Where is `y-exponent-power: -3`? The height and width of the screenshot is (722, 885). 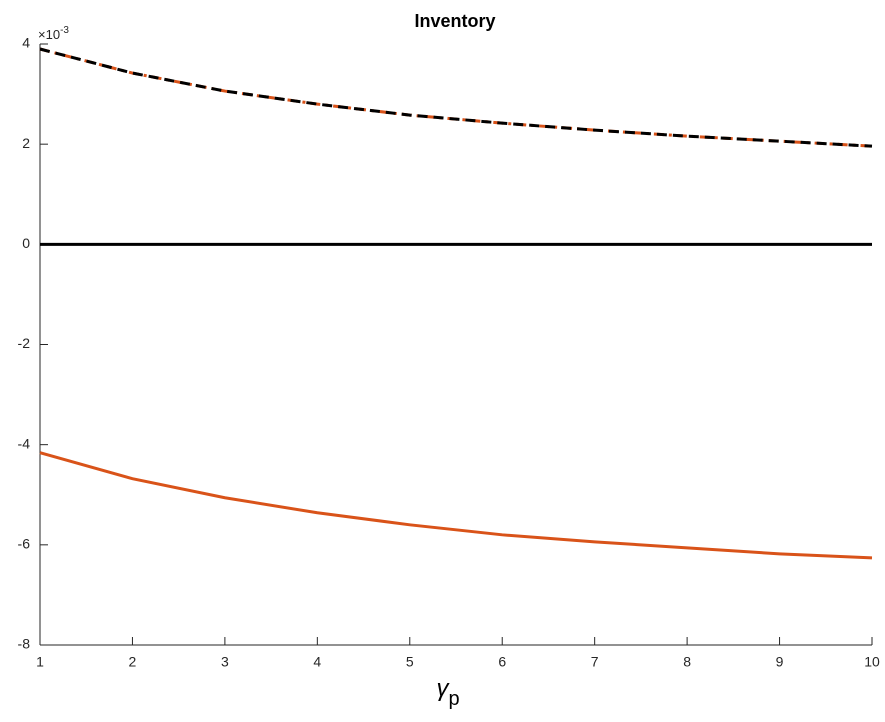 y-exponent-power: -3 is located at coordinates (64, 30).